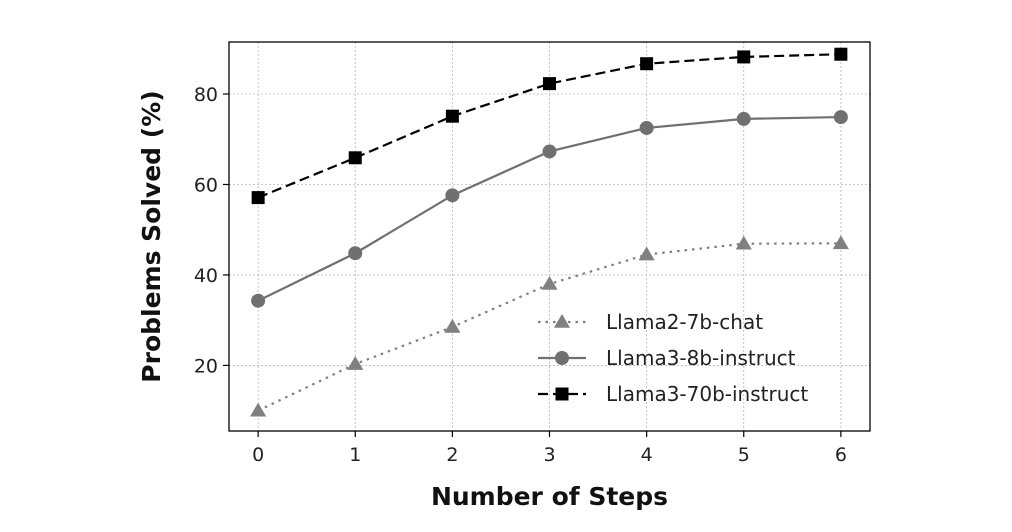 This screenshot has width=1012, height=532. What do you see at coordinates (701, 358) in the screenshot?
I see `legend-label: Llama3-8b-instruct` at bounding box center [701, 358].